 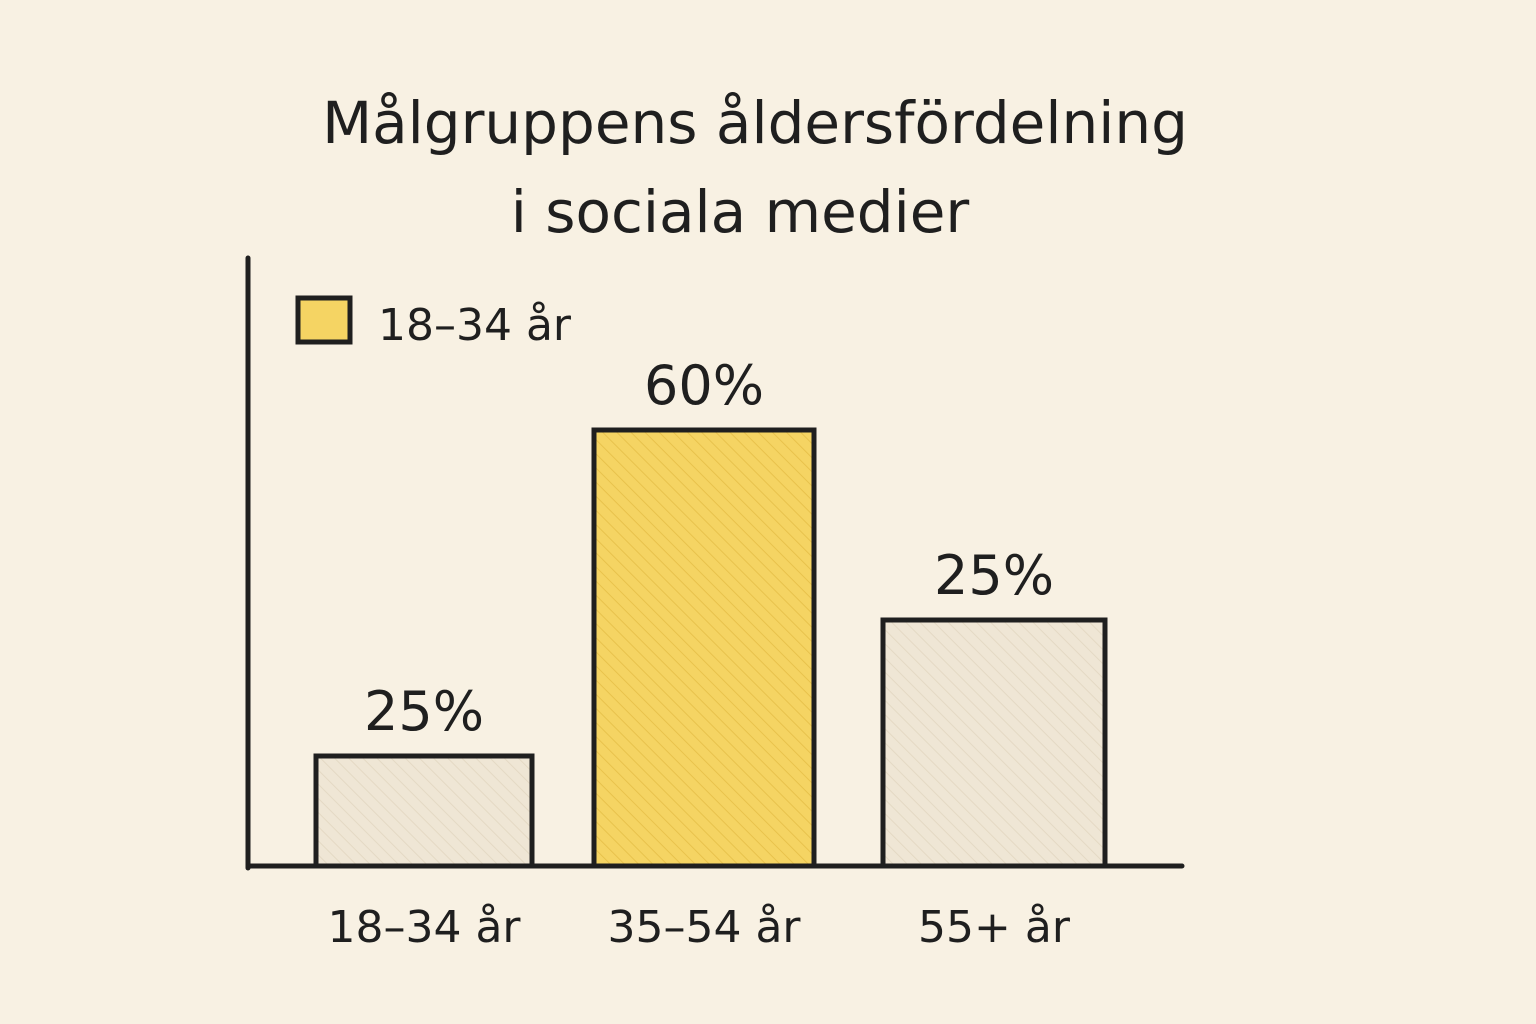 I want to click on value-label-1: 25%, so click(x=424, y=711).